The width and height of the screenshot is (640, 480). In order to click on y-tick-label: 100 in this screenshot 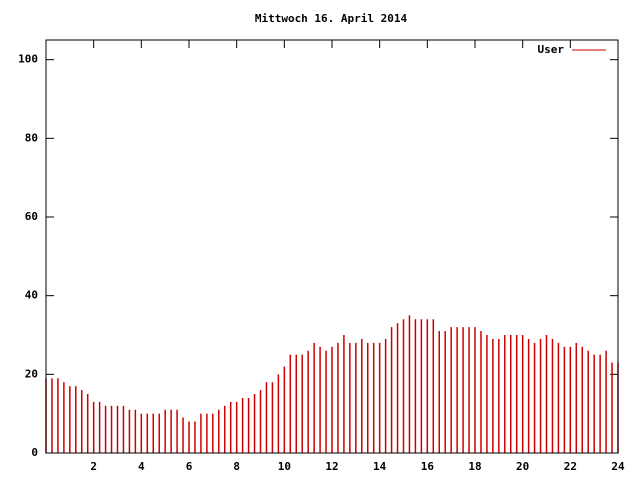, I will do `click(28, 59)`.